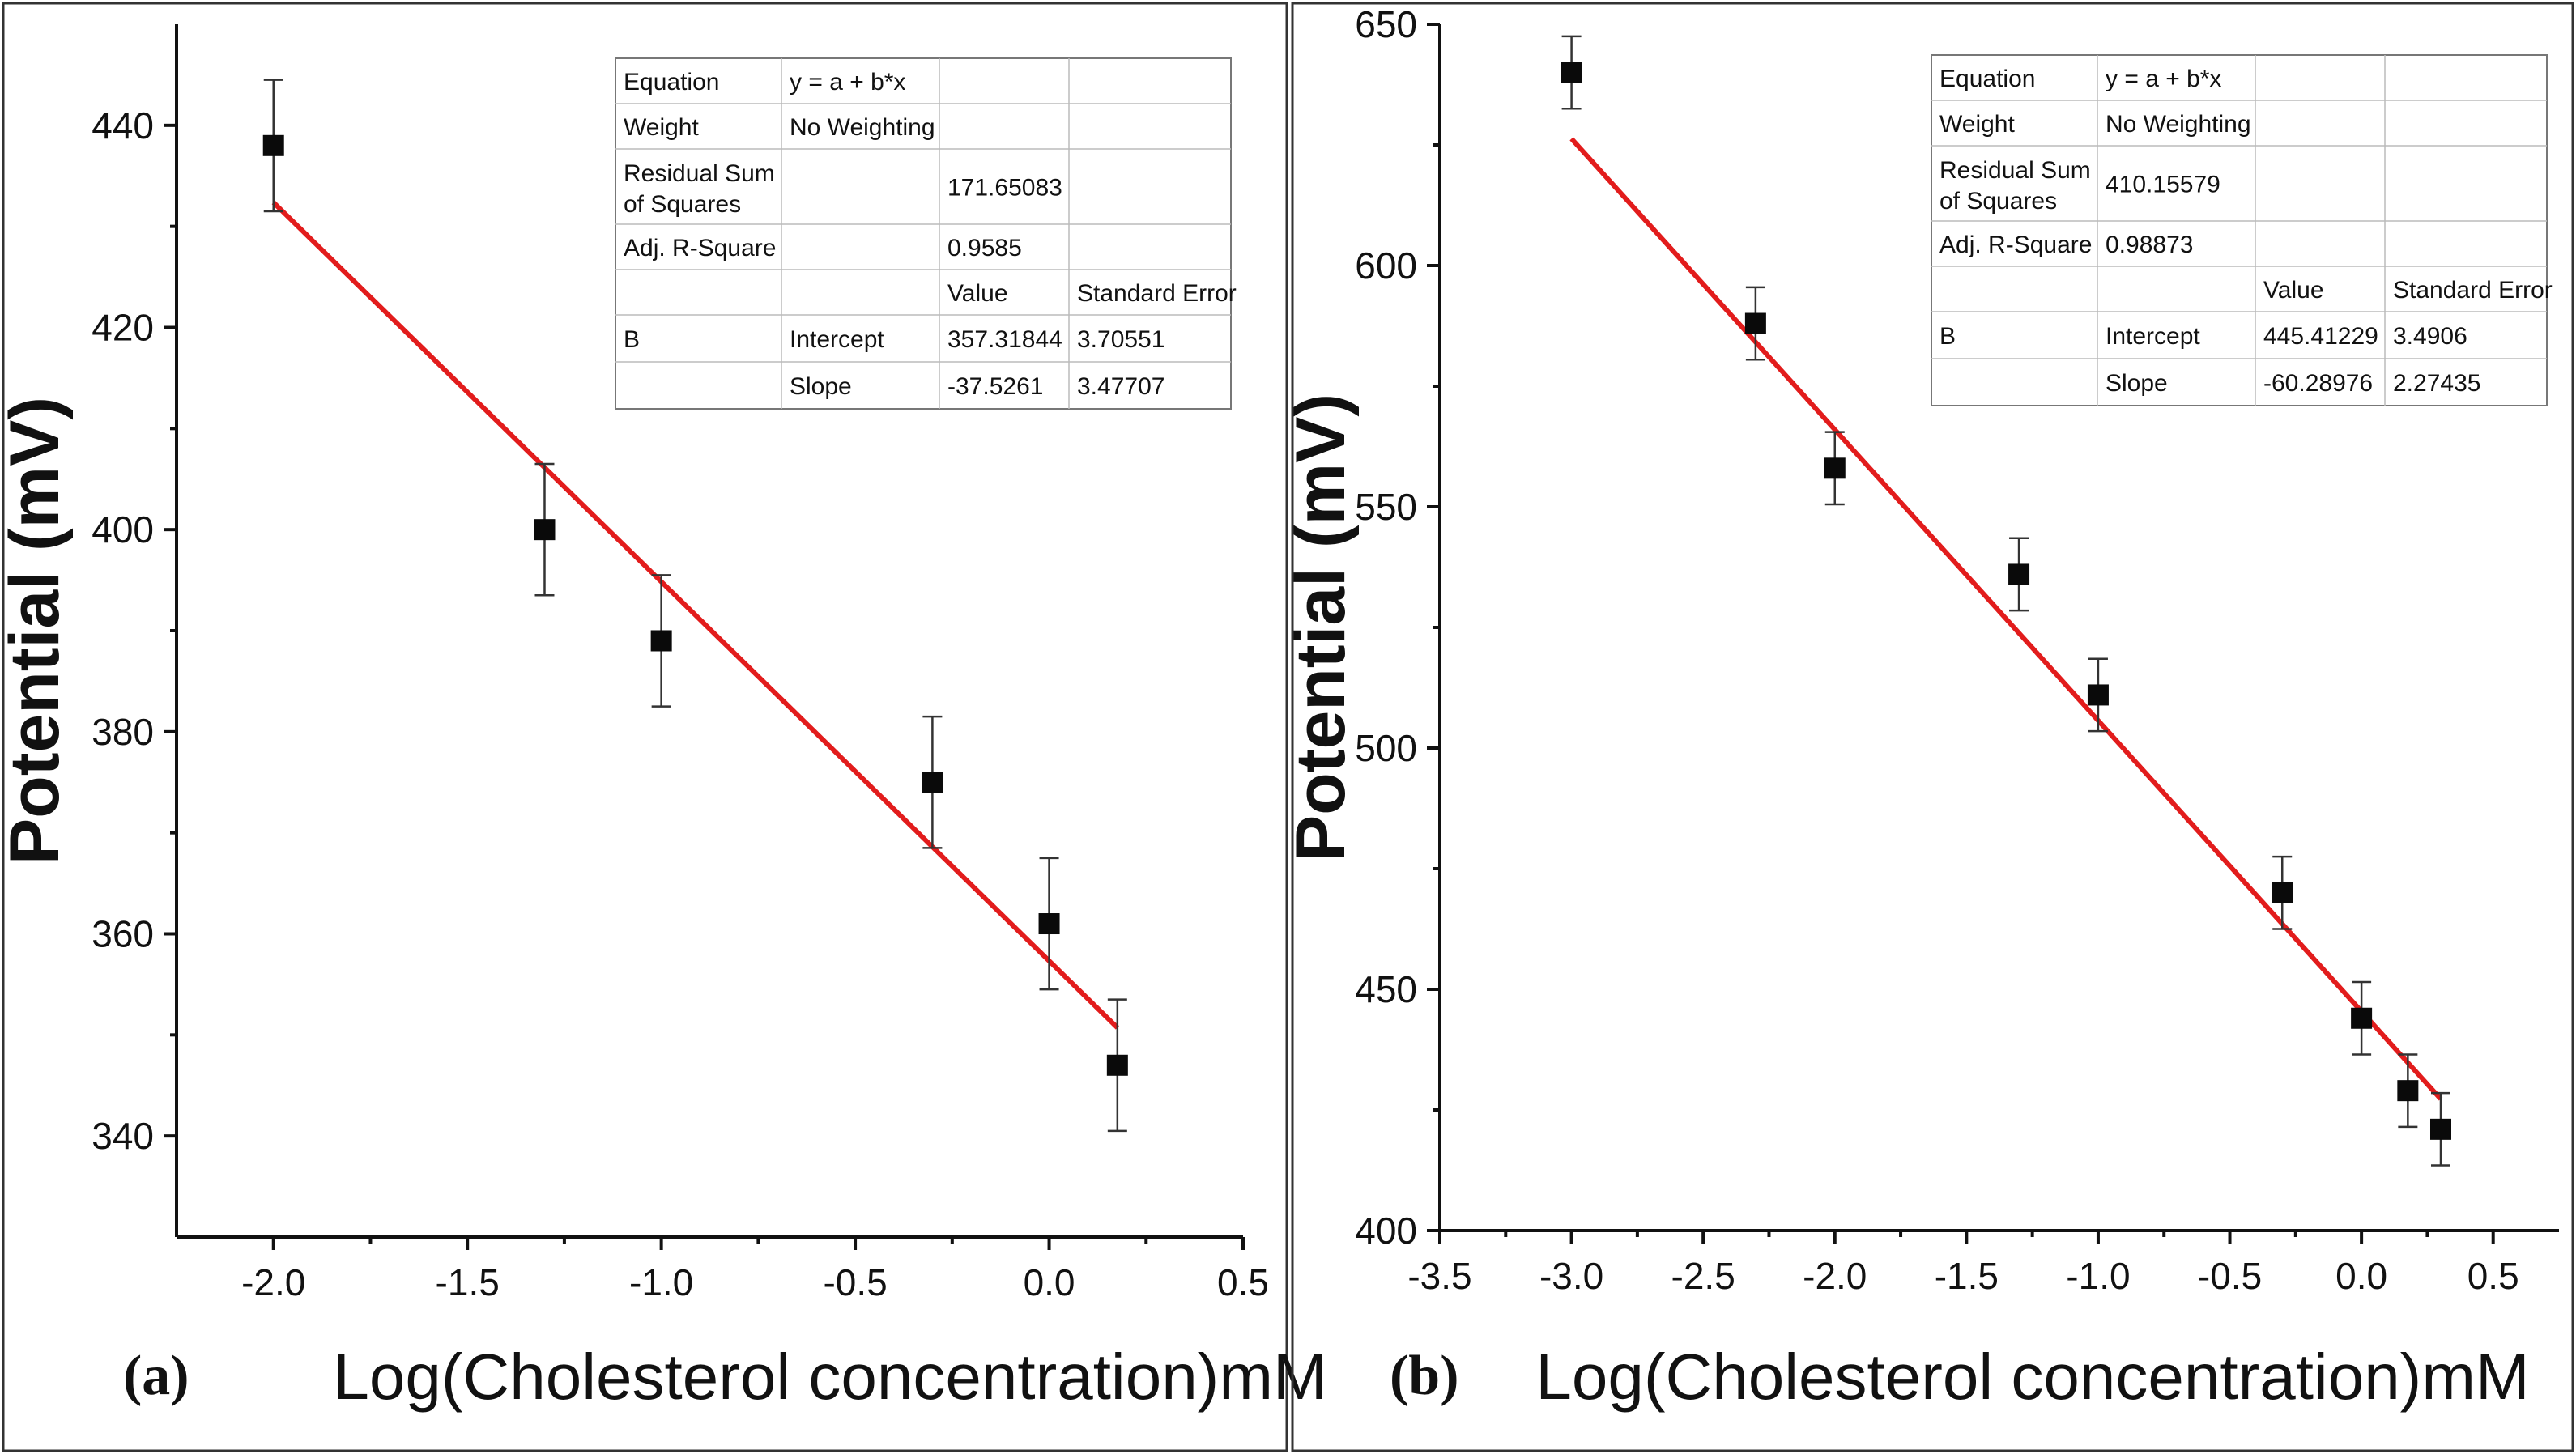 This screenshot has width=2576, height=1454. Describe the element at coordinates (1571, 1276) in the screenshot. I see `x-tick-label: -3.0` at that location.